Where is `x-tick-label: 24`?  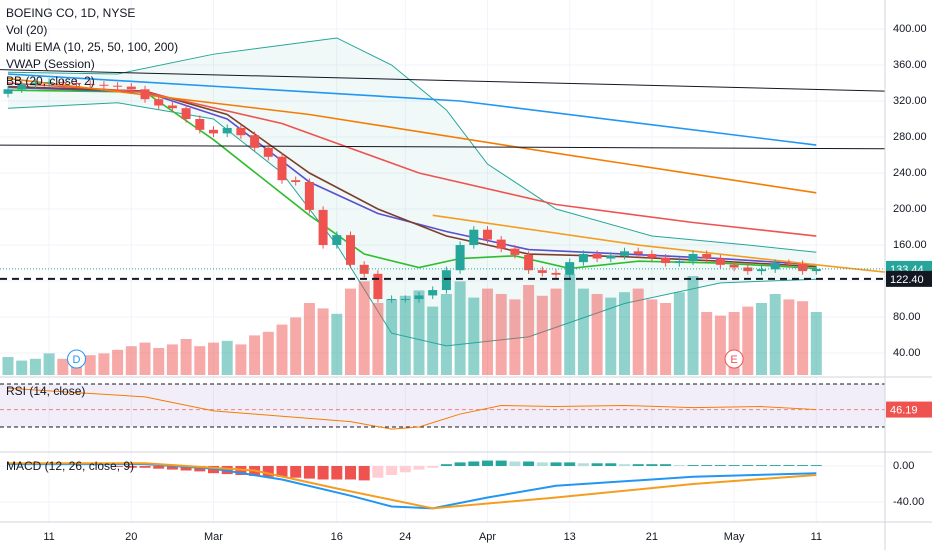 x-tick-label: 24 is located at coordinates (405, 537).